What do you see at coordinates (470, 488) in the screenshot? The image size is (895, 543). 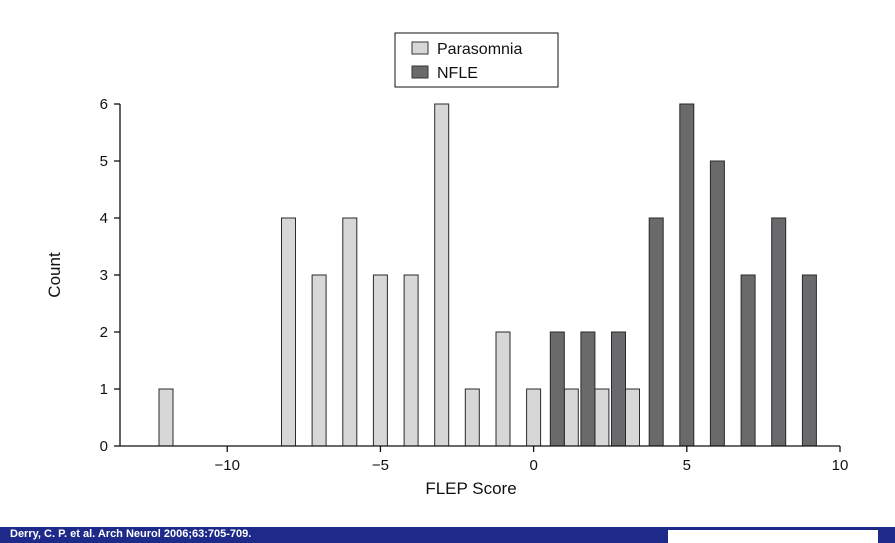 I see `x-axis-title: FLEP Score` at bounding box center [470, 488].